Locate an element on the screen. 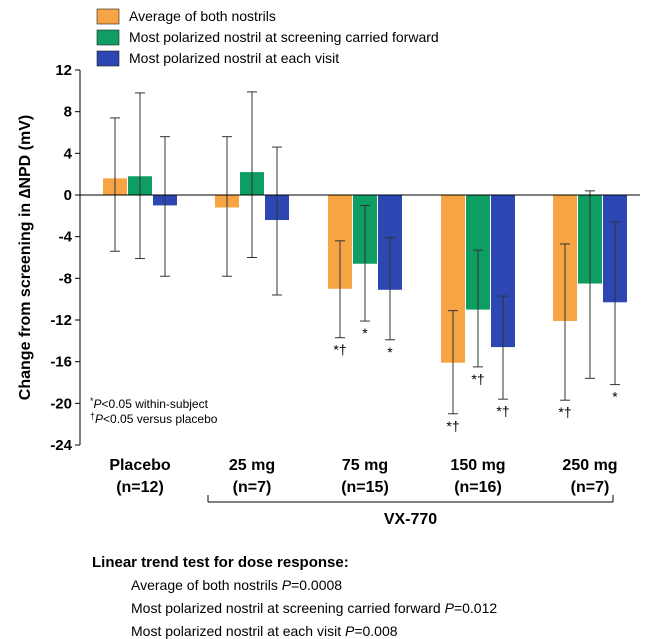 The width and height of the screenshot is (648, 639). trend-test-label: Most polarized nostril at each visit is located at coordinates (236, 631).